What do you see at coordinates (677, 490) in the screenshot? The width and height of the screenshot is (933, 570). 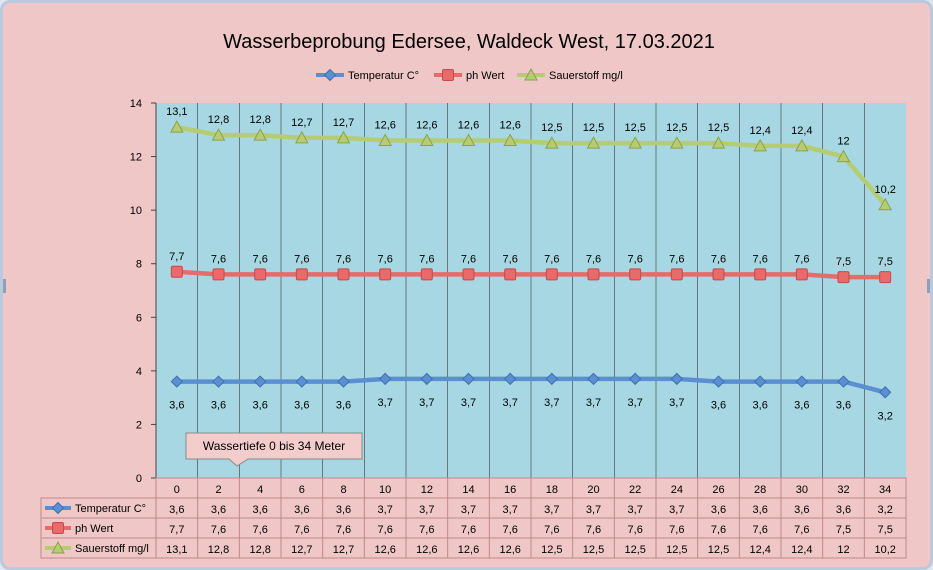 I see `x-tick-label: 24` at bounding box center [677, 490].